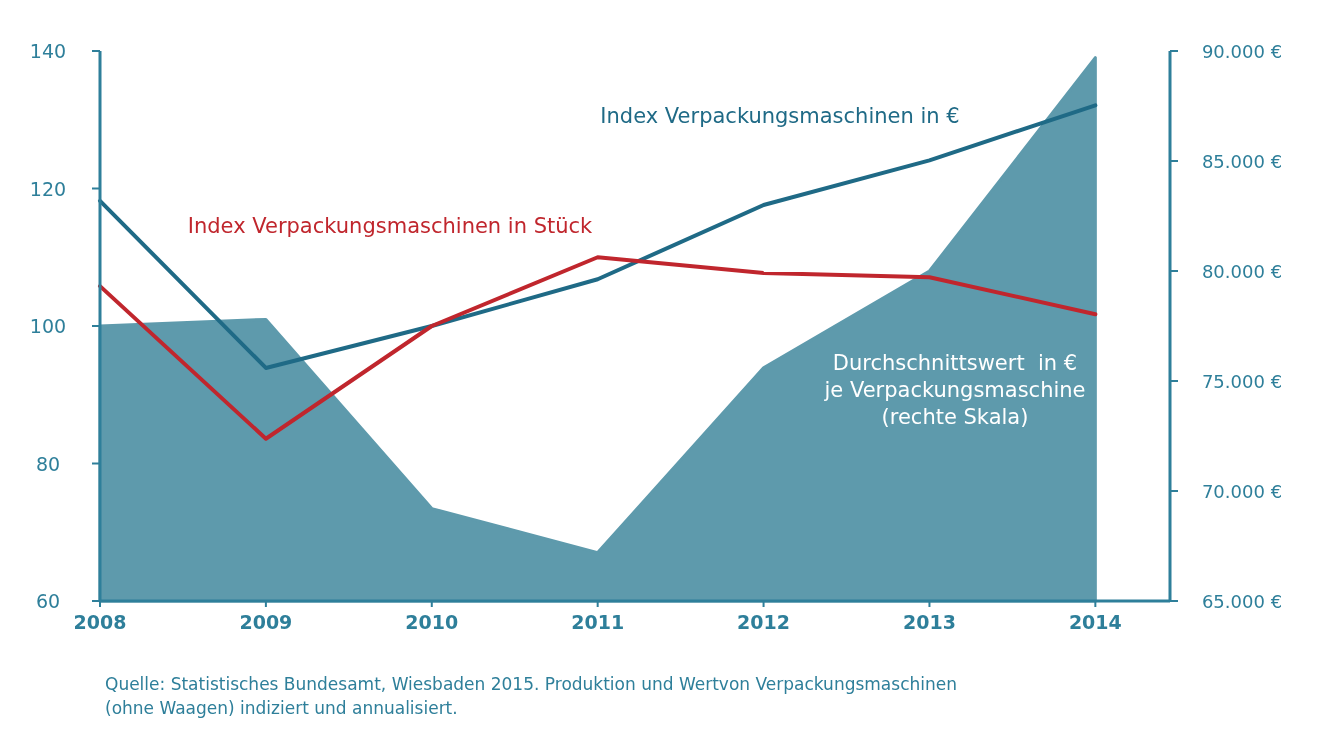 Image resolution: width=1320 pixels, height=742 pixels. What do you see at coordinates (1242, 271) in the screenshot?
I see `y2-tick-label: 80.000 €` at bounding box center [1242, 271].